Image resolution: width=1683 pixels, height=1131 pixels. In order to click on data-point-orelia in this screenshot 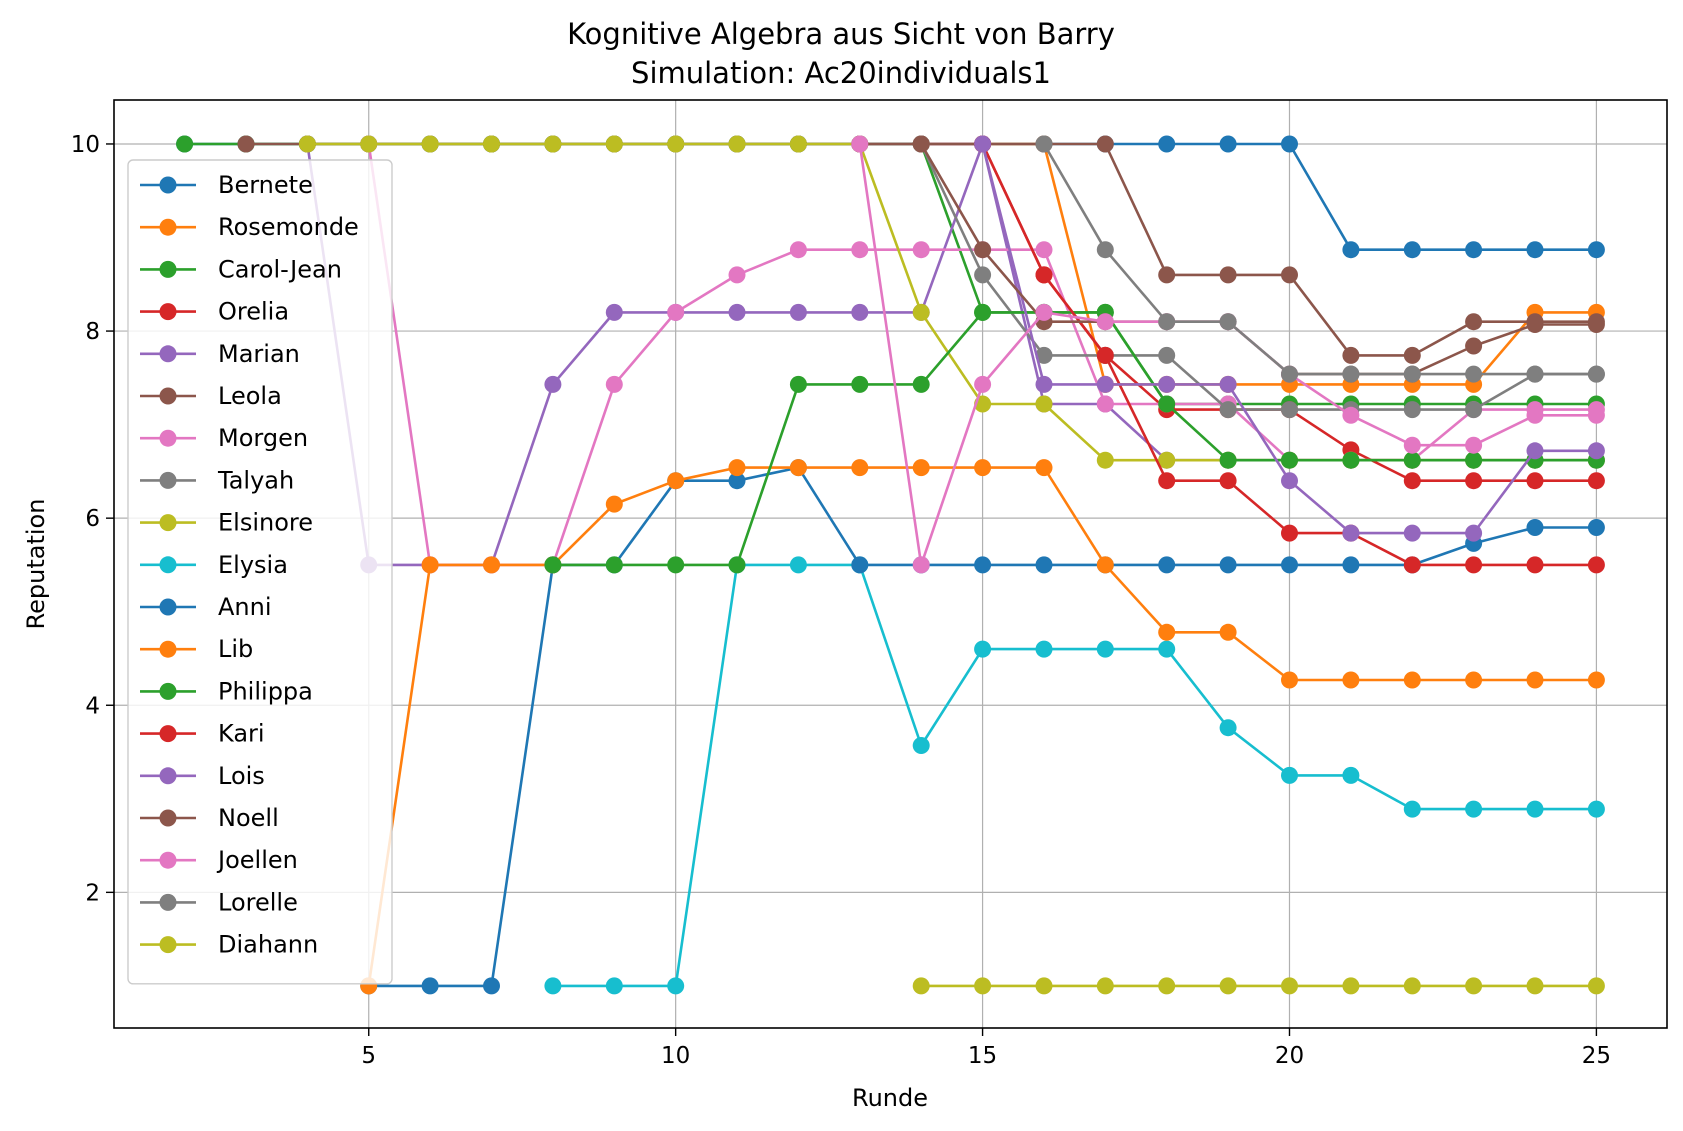, I will do `click(1474, 481)`.